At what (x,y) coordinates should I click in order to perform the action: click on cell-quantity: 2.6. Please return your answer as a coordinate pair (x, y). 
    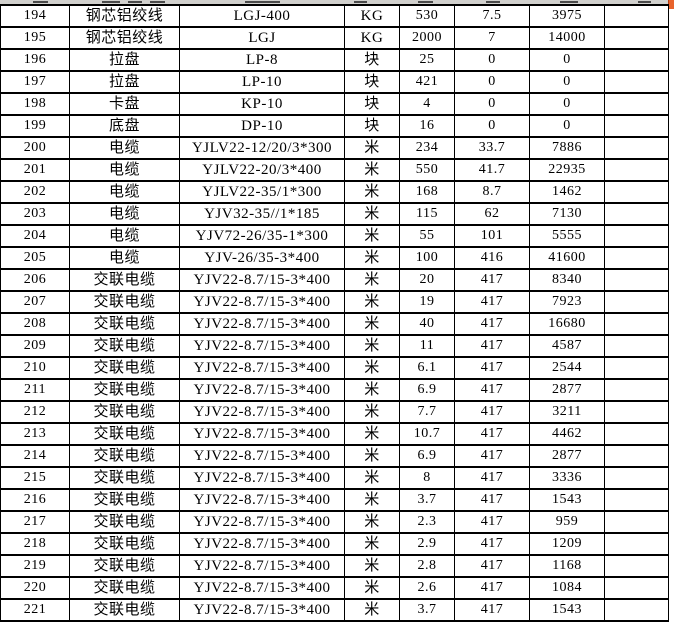
    Looking at the image, I should click on (427, 588).